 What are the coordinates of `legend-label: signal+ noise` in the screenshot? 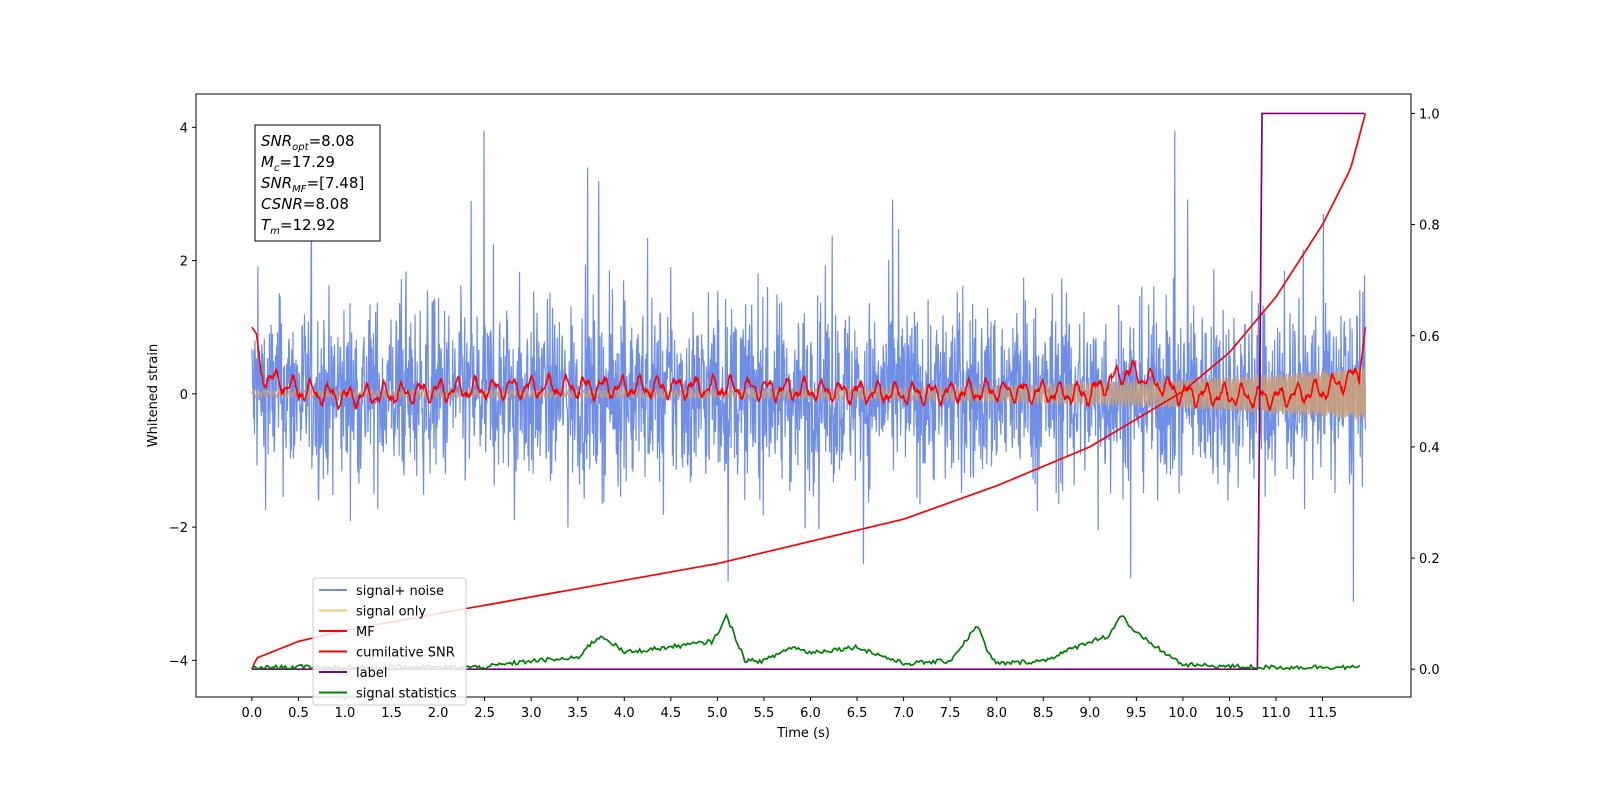 It's located at (400, 591).